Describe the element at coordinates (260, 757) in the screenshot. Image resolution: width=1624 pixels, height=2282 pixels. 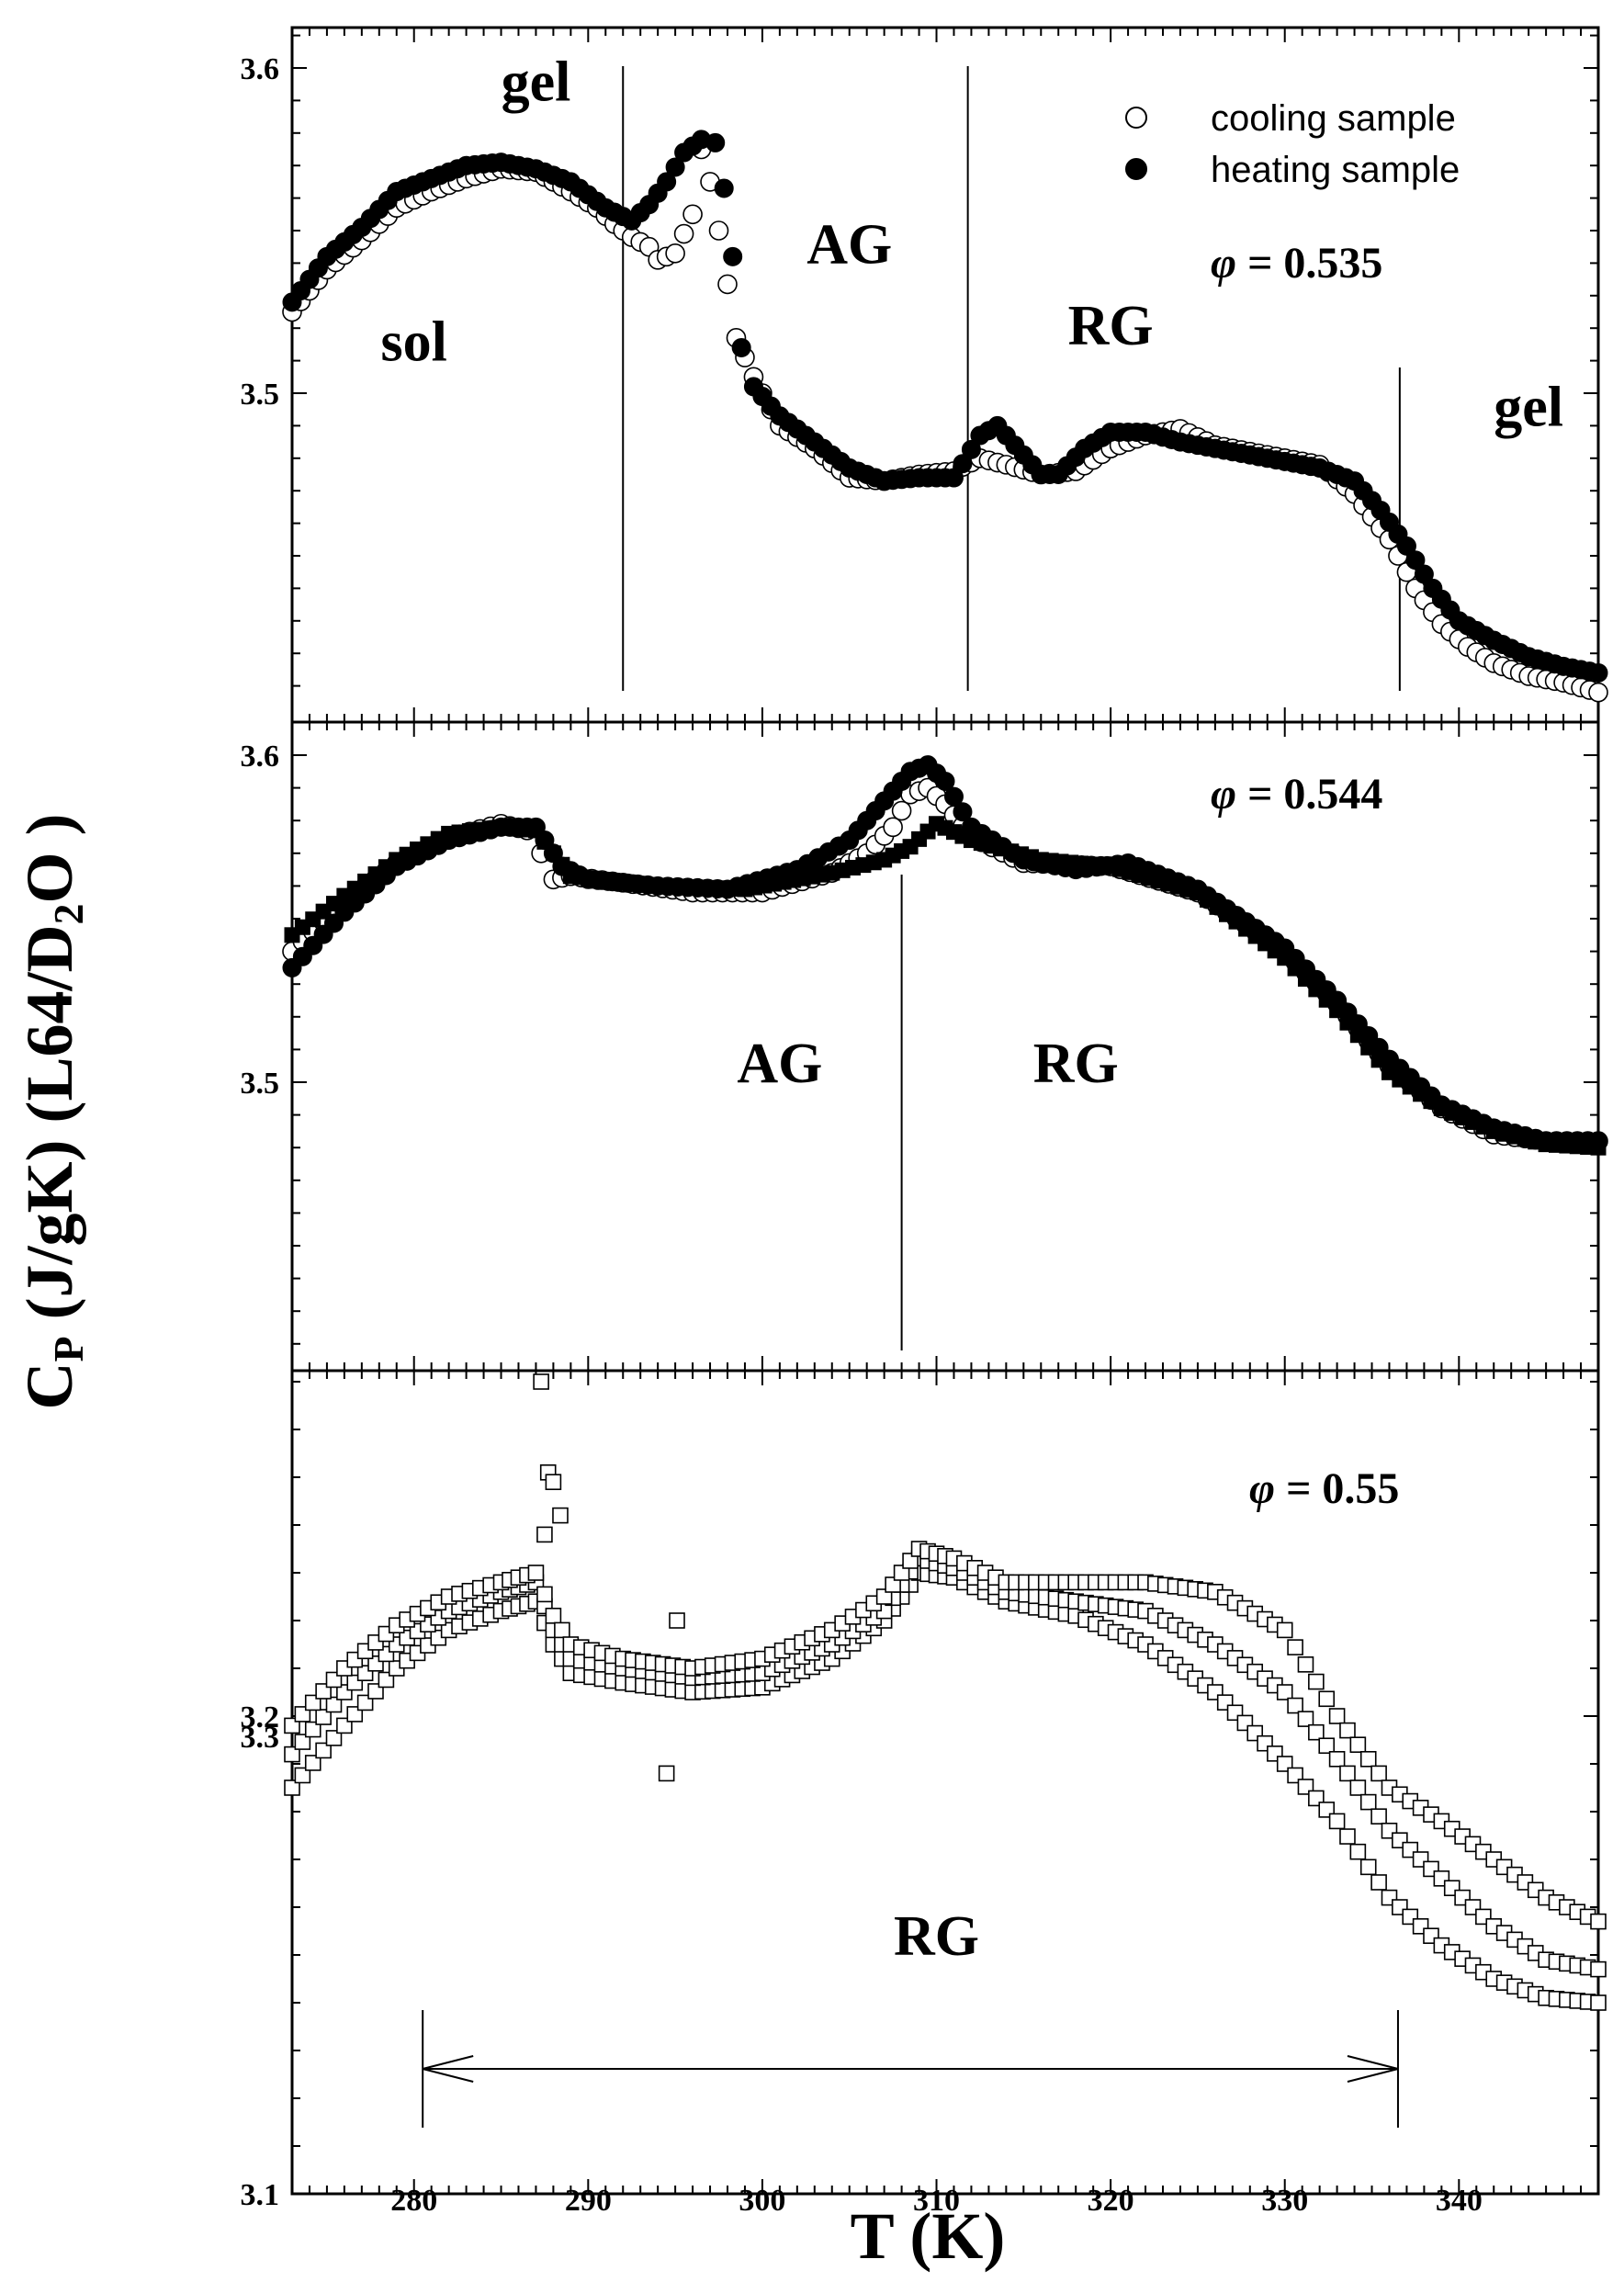
I see `y-tick-label: 3.6` at that location.